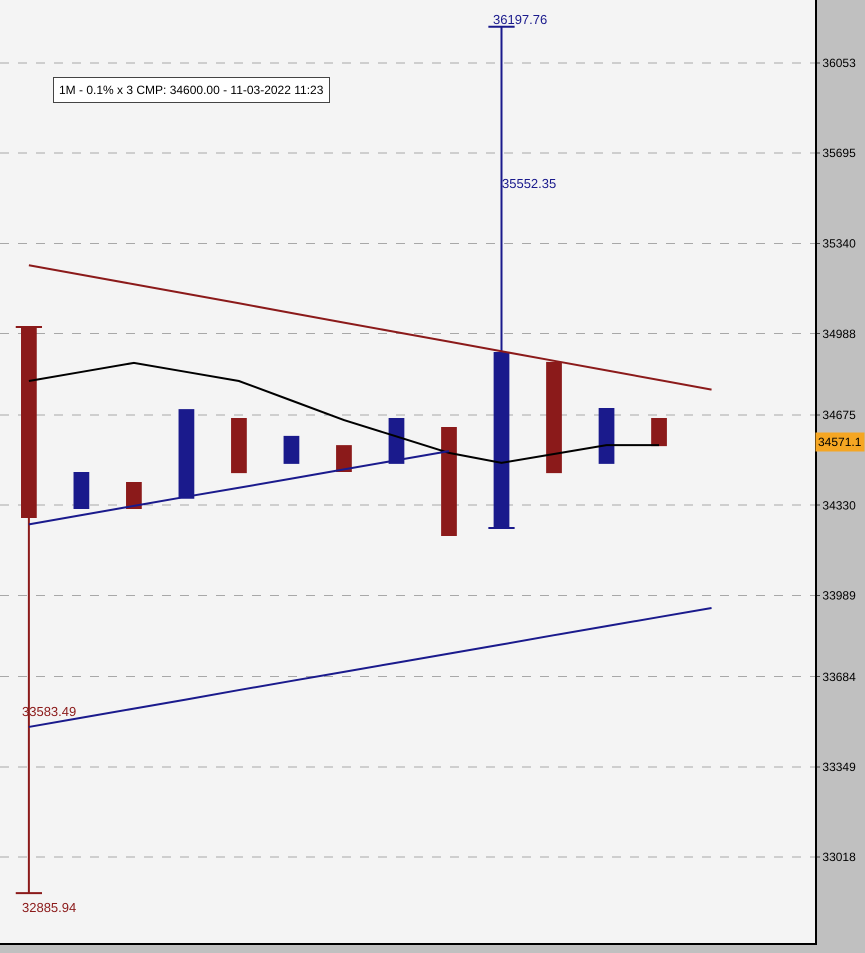 The height and width of the screenshot is (953, 865). What do you see at coordinates (839, 243) in the screenshot?
I see `y-tick-label: 35340` at bounding box center [839, 243].